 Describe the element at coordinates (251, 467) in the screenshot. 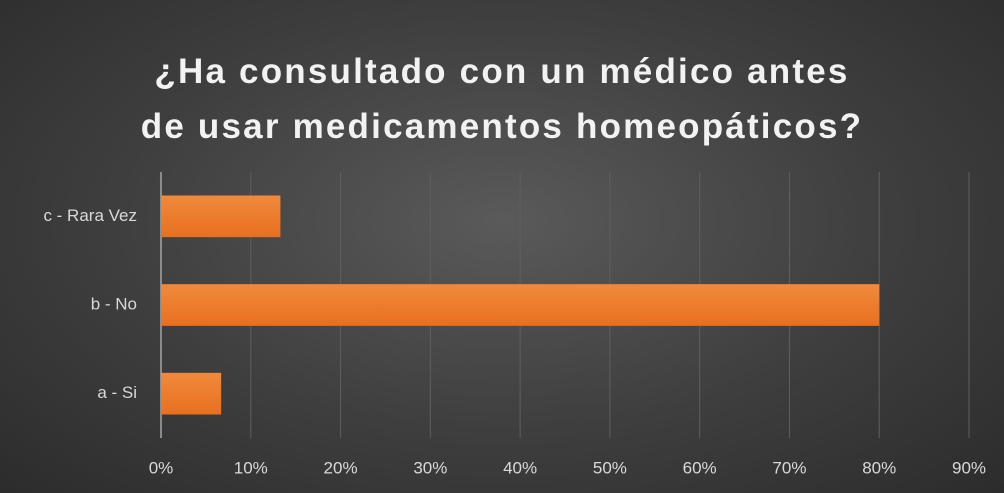

I see `x-tick-label: 10%` at that location.